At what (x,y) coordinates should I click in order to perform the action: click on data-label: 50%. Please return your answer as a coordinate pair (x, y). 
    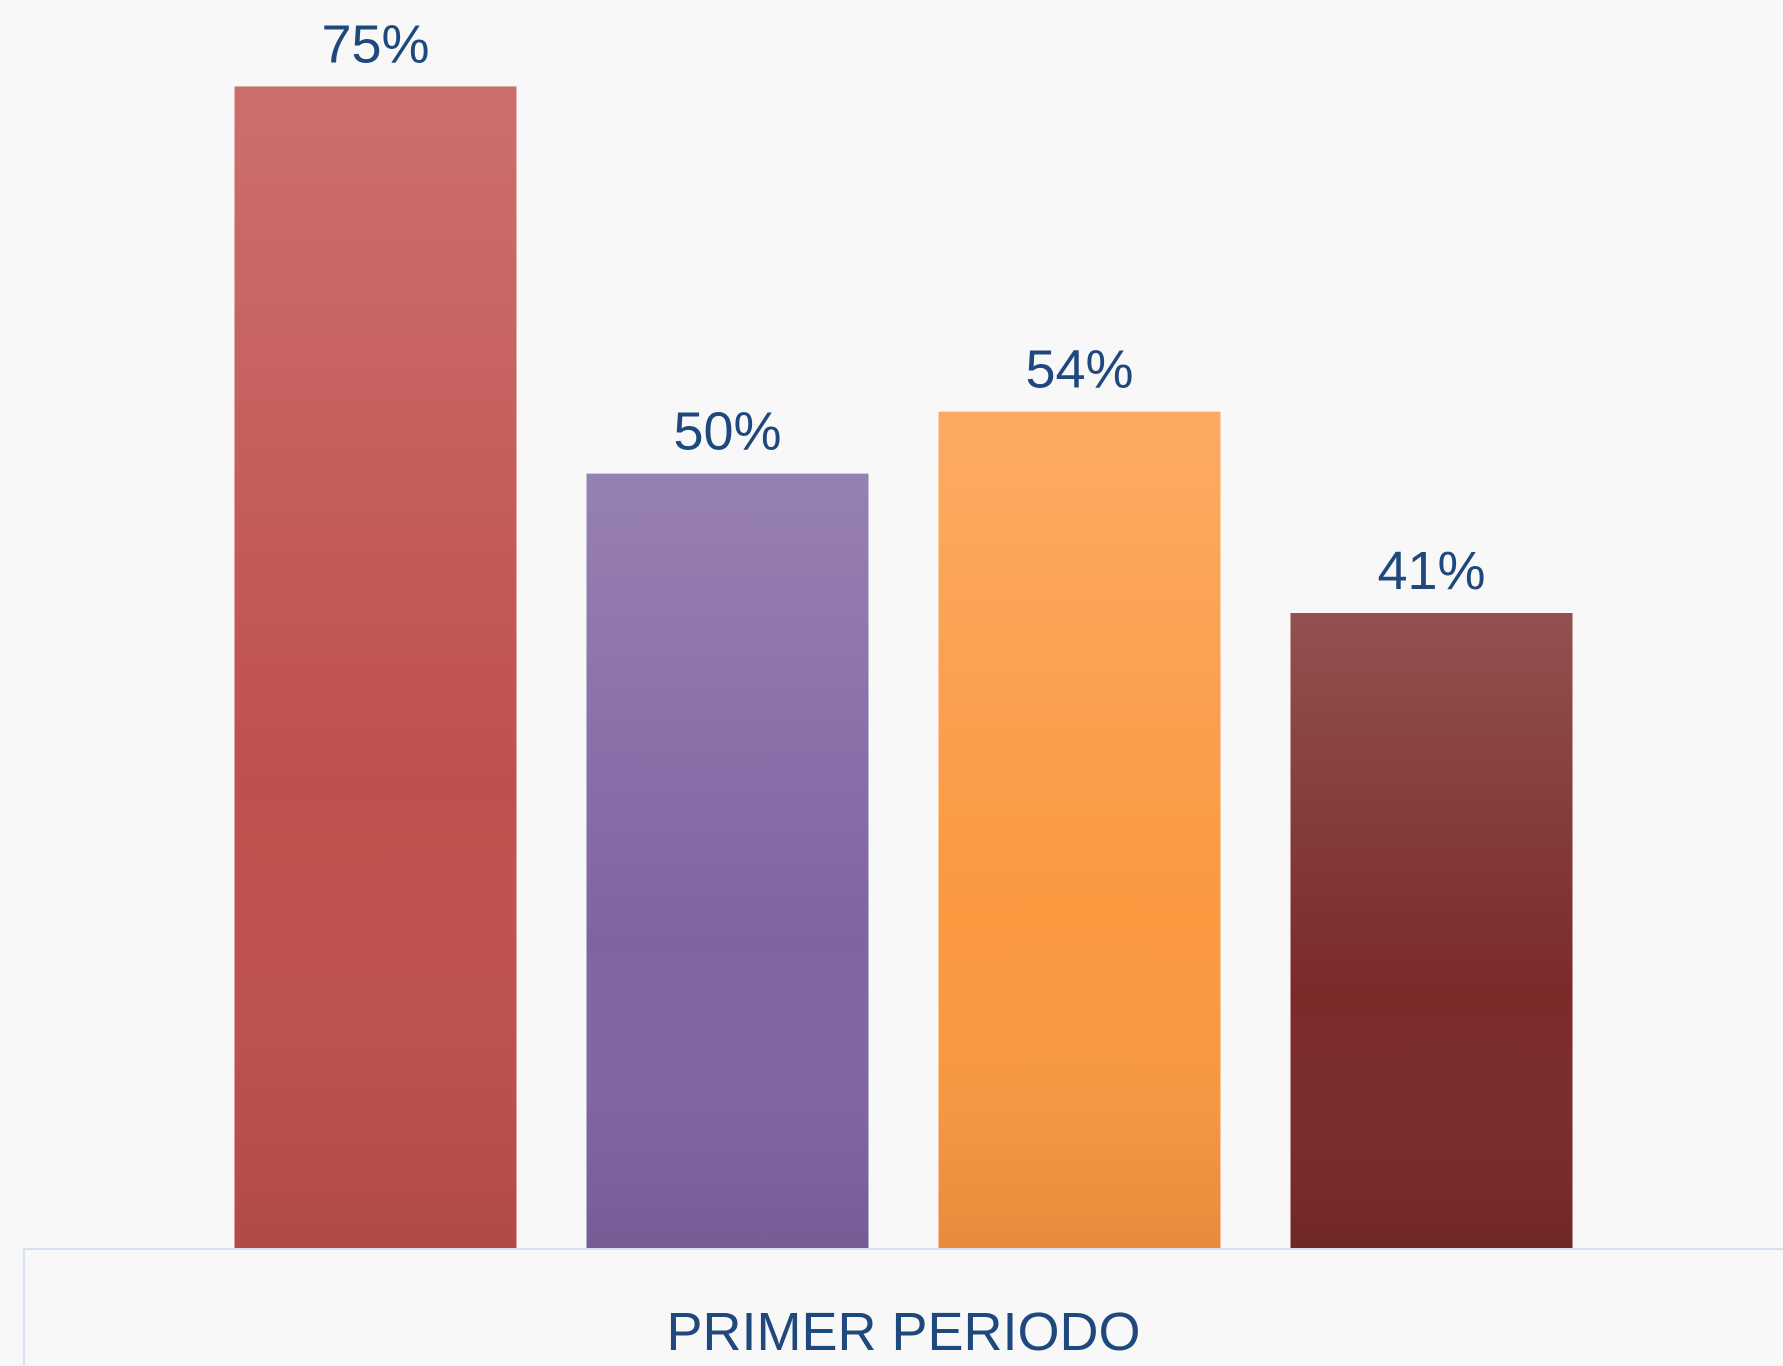
    Looking at the image, I should click on (727, 432).